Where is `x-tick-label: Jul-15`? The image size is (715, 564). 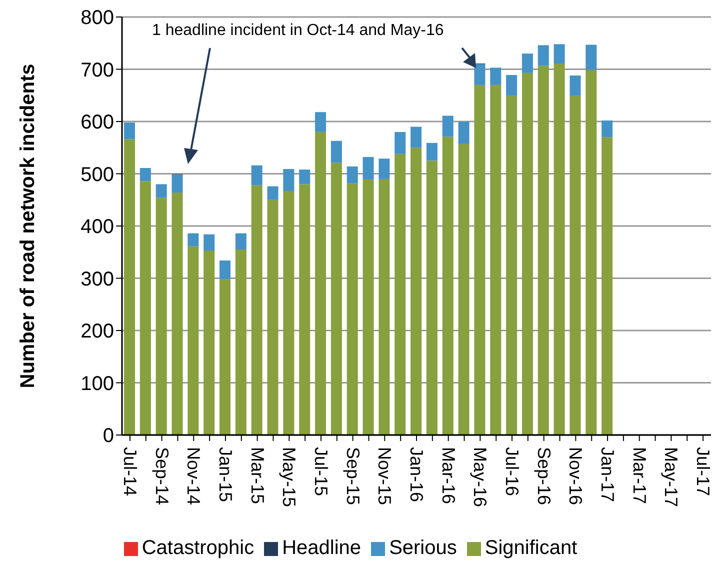
x-tick-label: Jul-15 is located at coordinates (320, 471).